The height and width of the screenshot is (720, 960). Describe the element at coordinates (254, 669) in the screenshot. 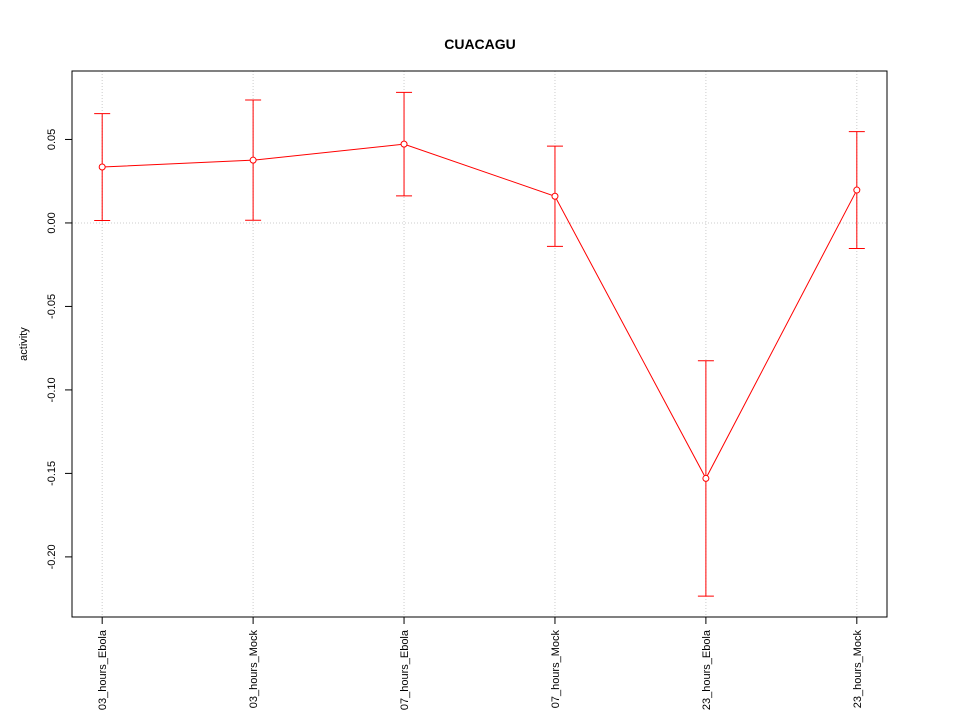

I see `x-tick-label: 03_hours_Mock` at that location.